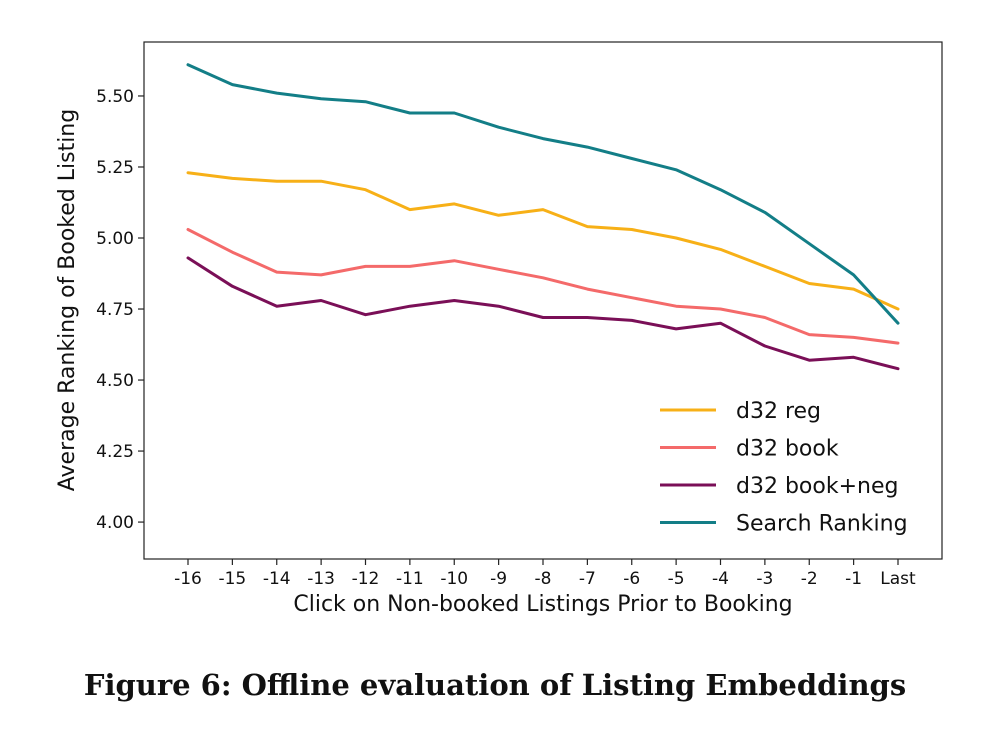 Image resolution: width=990 pixels, height=756 pixels. Describe the element at coordinates (321, 579) in the screenshot. I see `x-tick-label: -13` at that location.